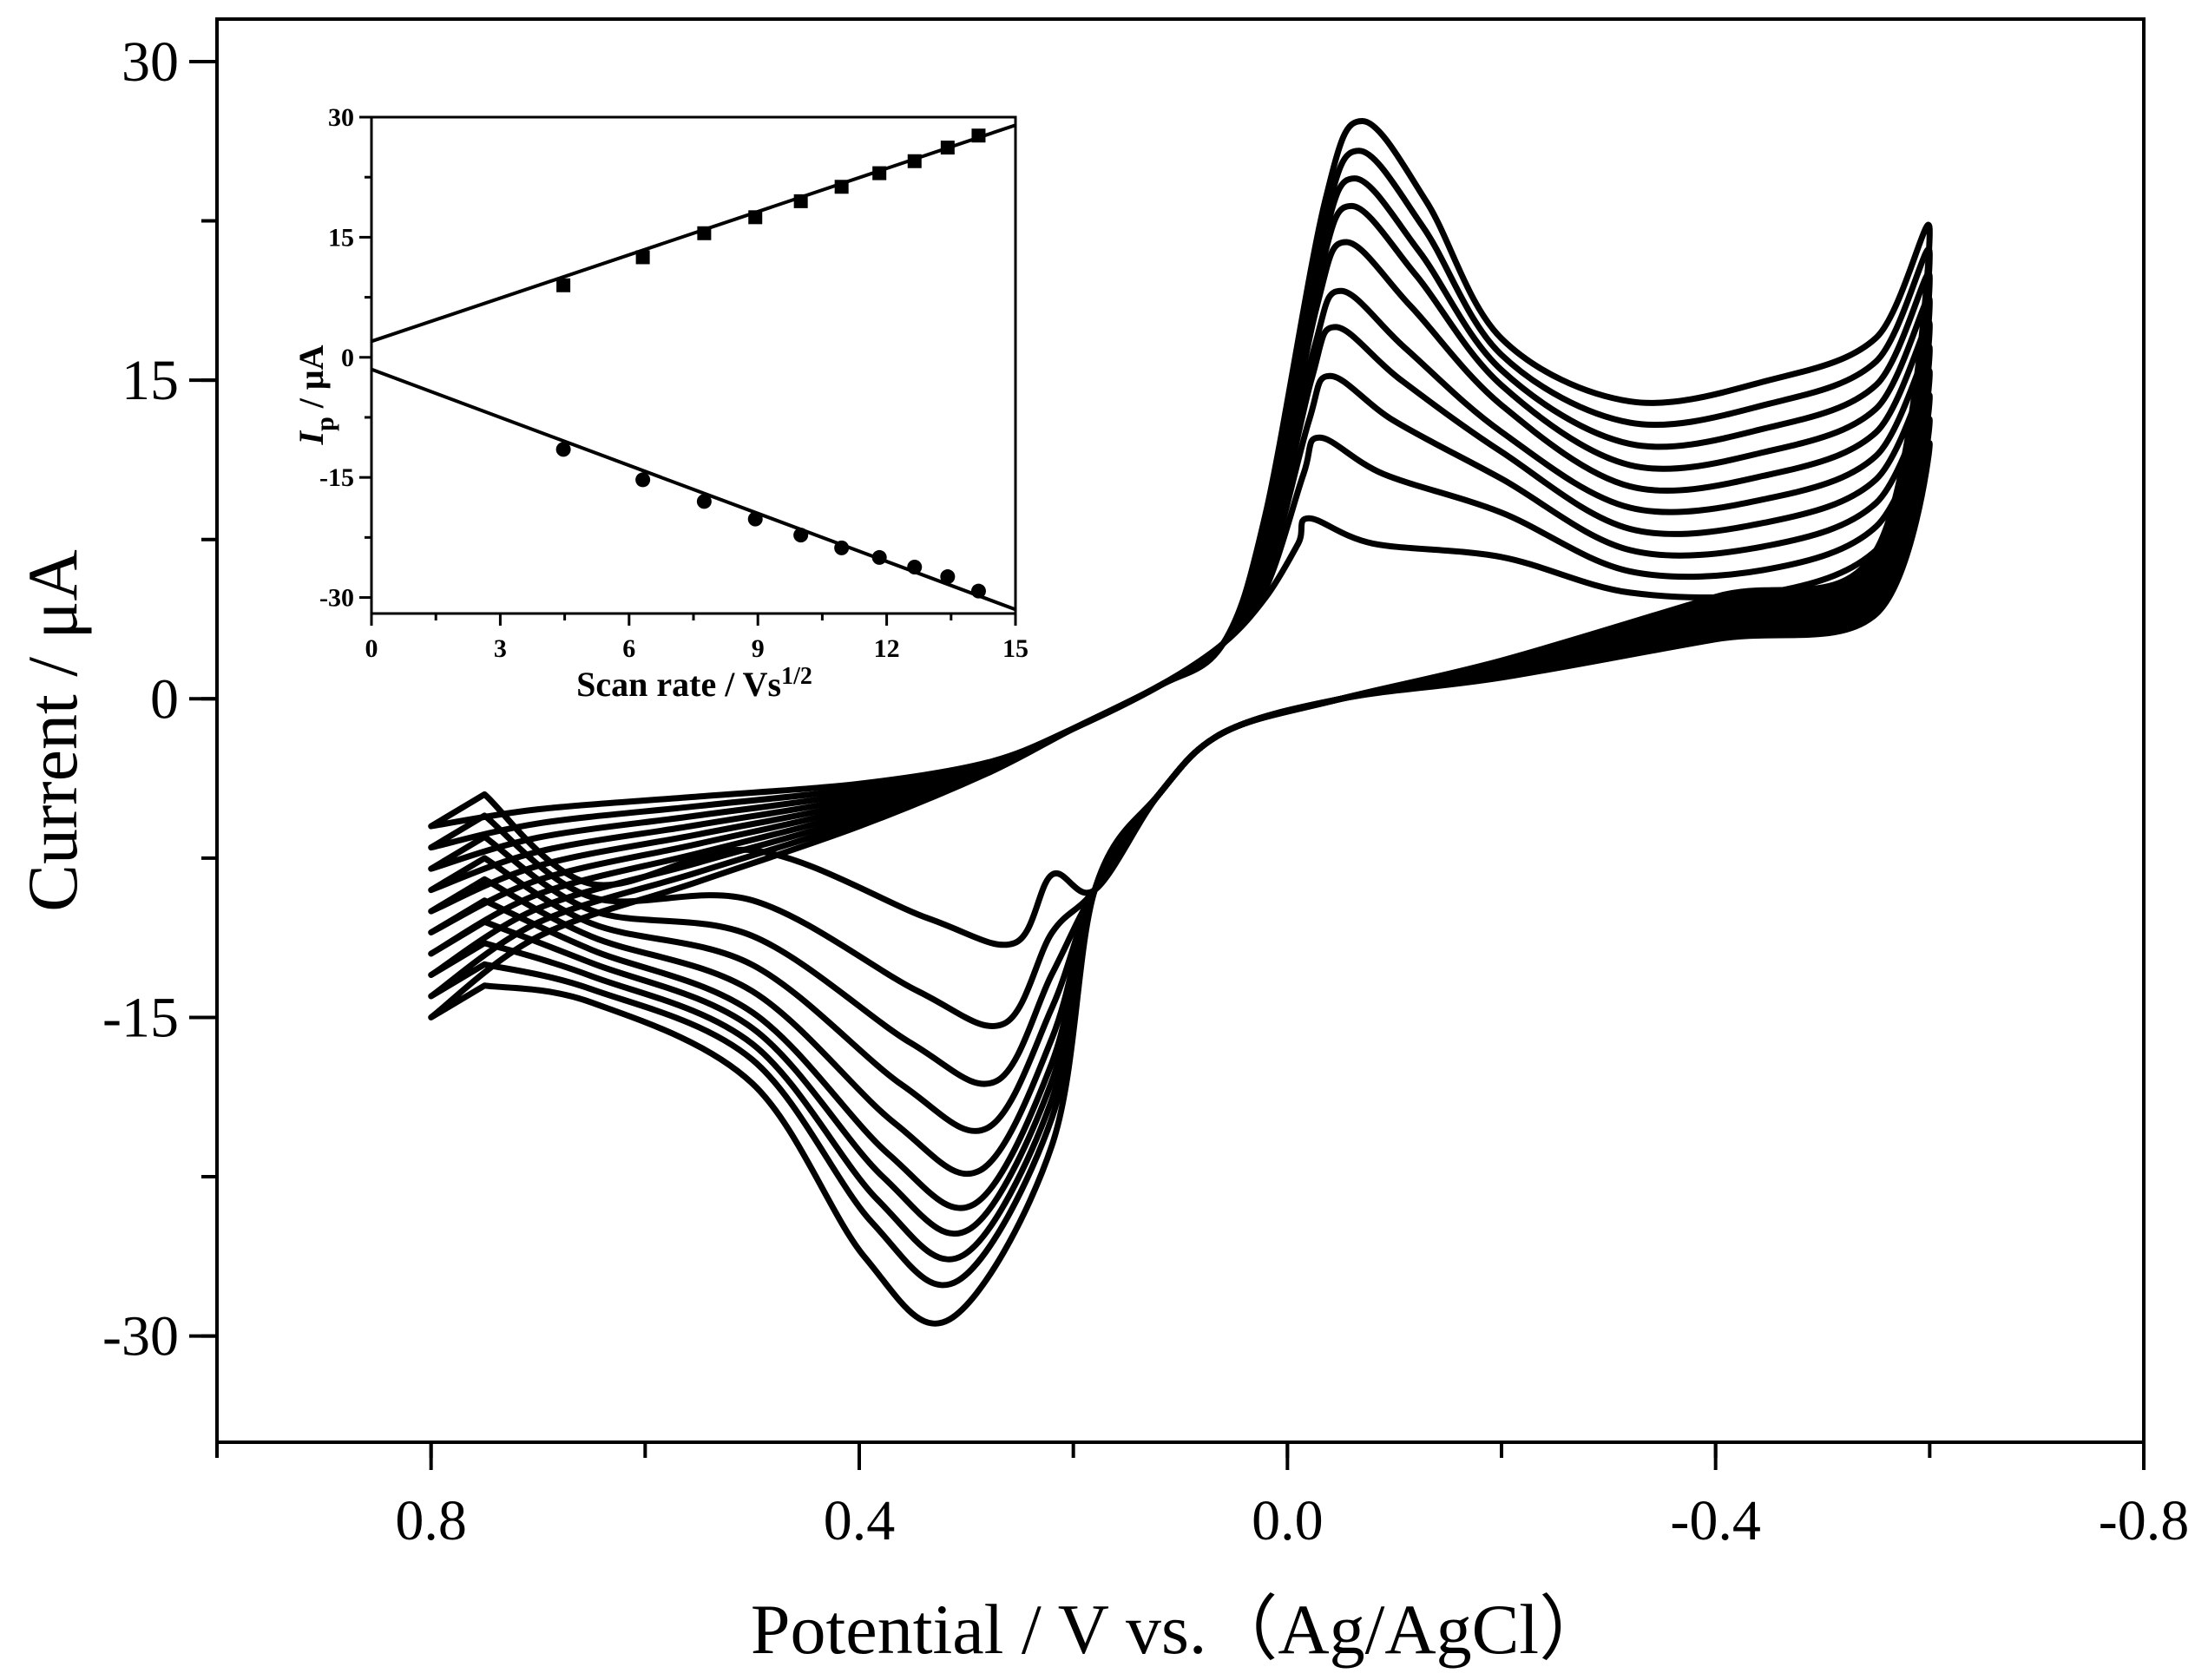  What do you see at coordinates (52, 730) in the screenshot?
I see `main-y-axis-title: Current / μA` at bounding box center [52, 730].